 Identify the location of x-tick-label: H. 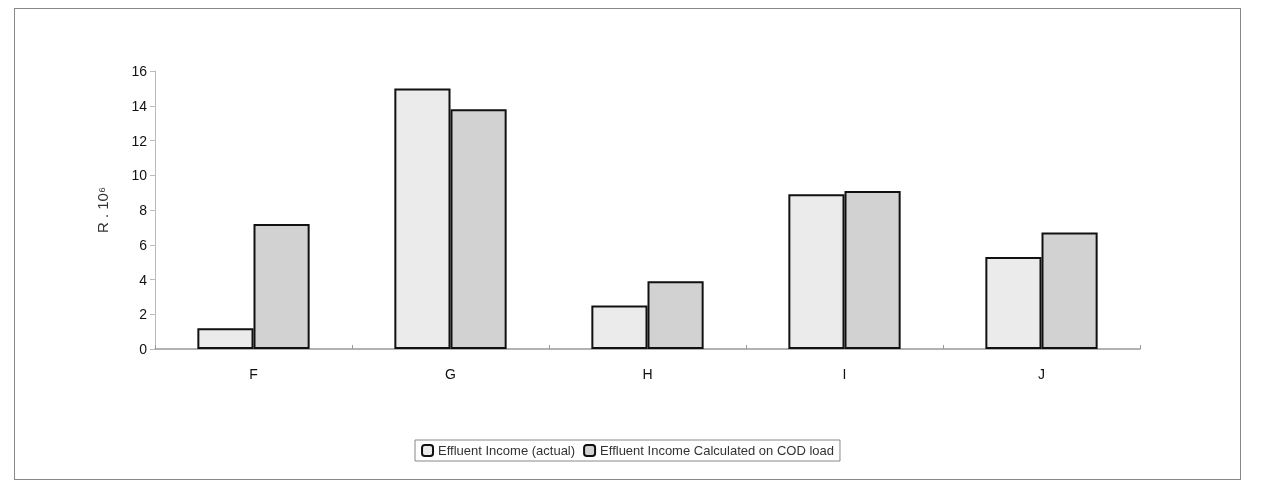
(647, 374).